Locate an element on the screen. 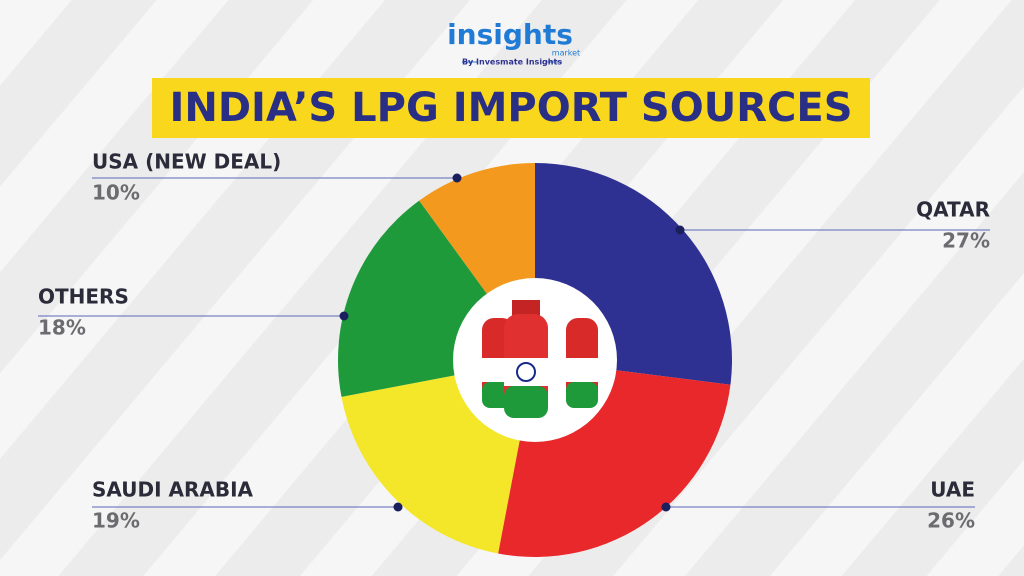  cylinders is located at coordinates (535, 360).